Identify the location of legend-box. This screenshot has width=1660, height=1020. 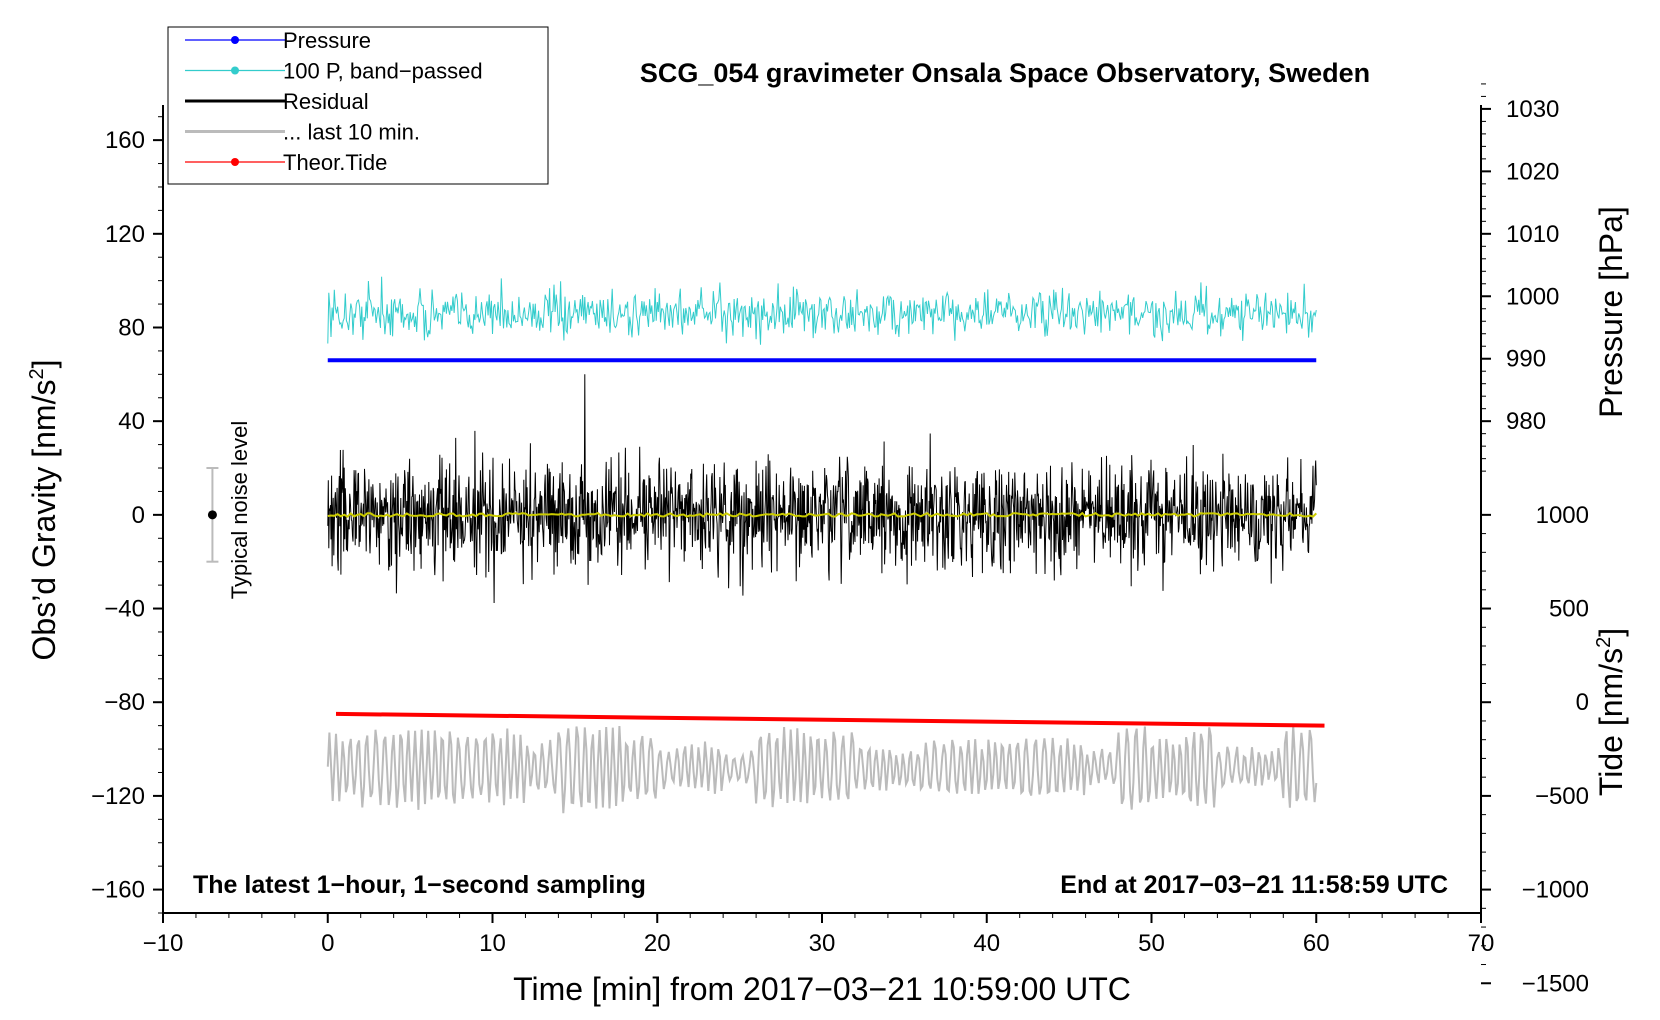
(358, 105).